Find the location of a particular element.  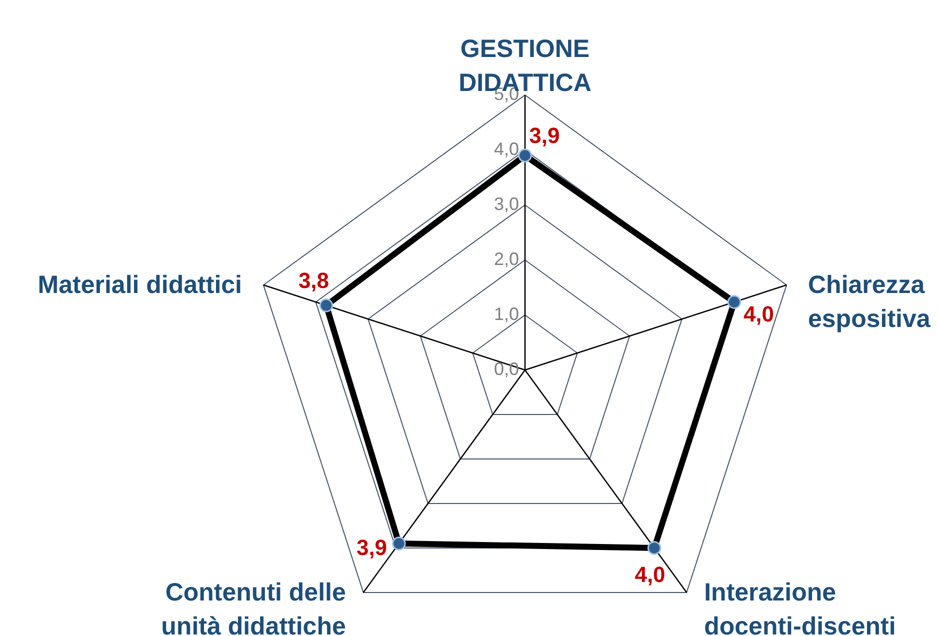

spoke-label: Materiali didattici is located at coordinates (140, 285).